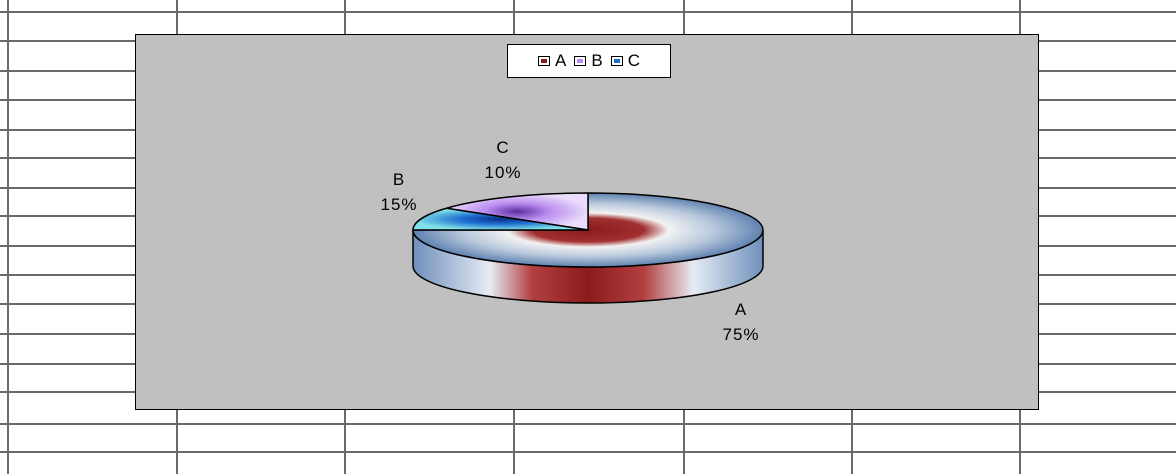 This screenshot has height=474, width=1176. I want to click on chart-legend: A B C, so click(589, 61).